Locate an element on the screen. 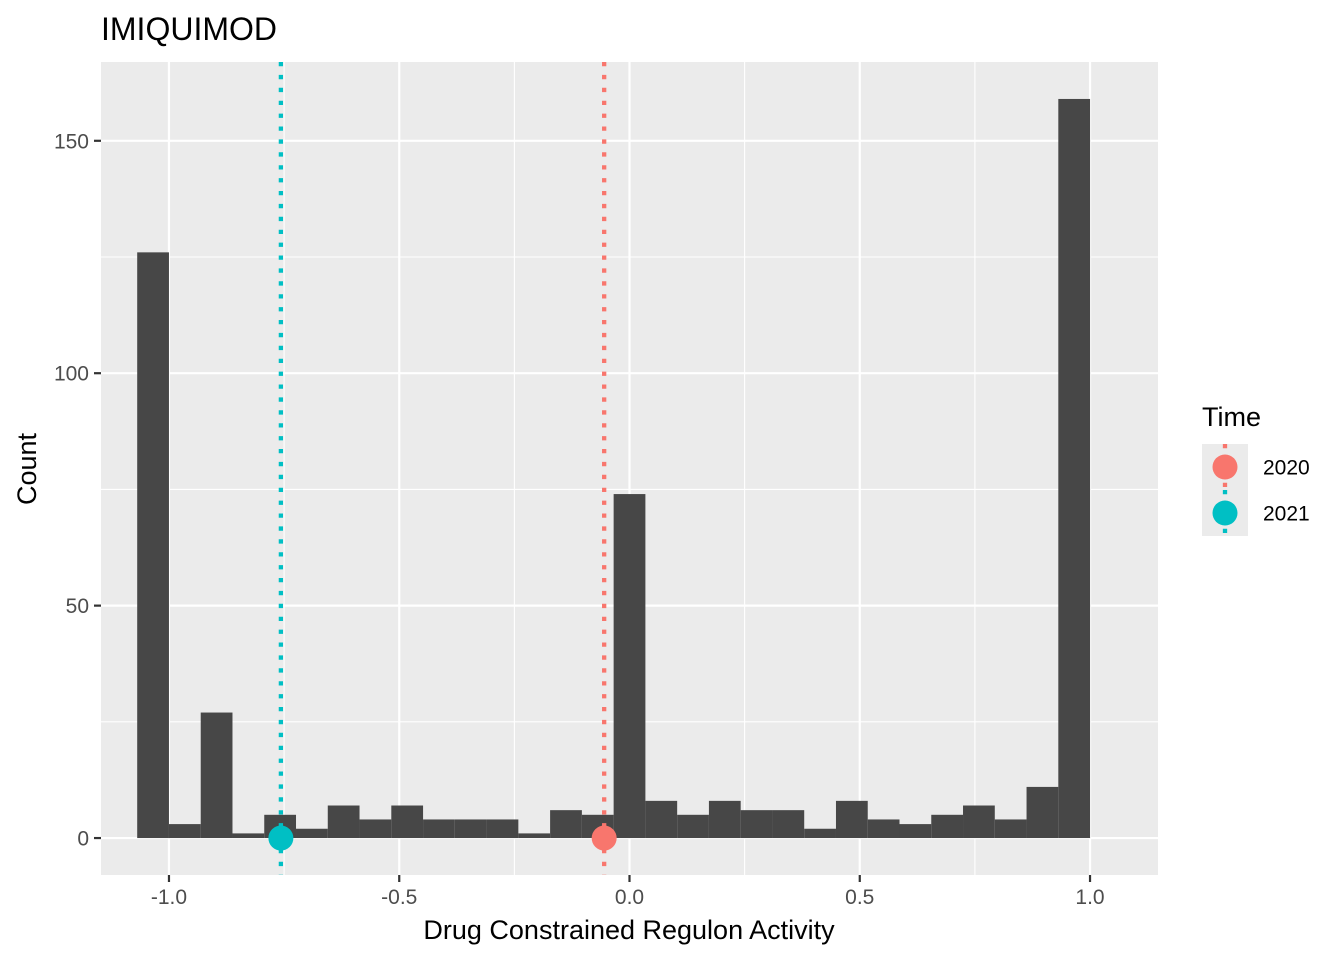  y-tick-label: 150 is located at coordinates (71, 141).